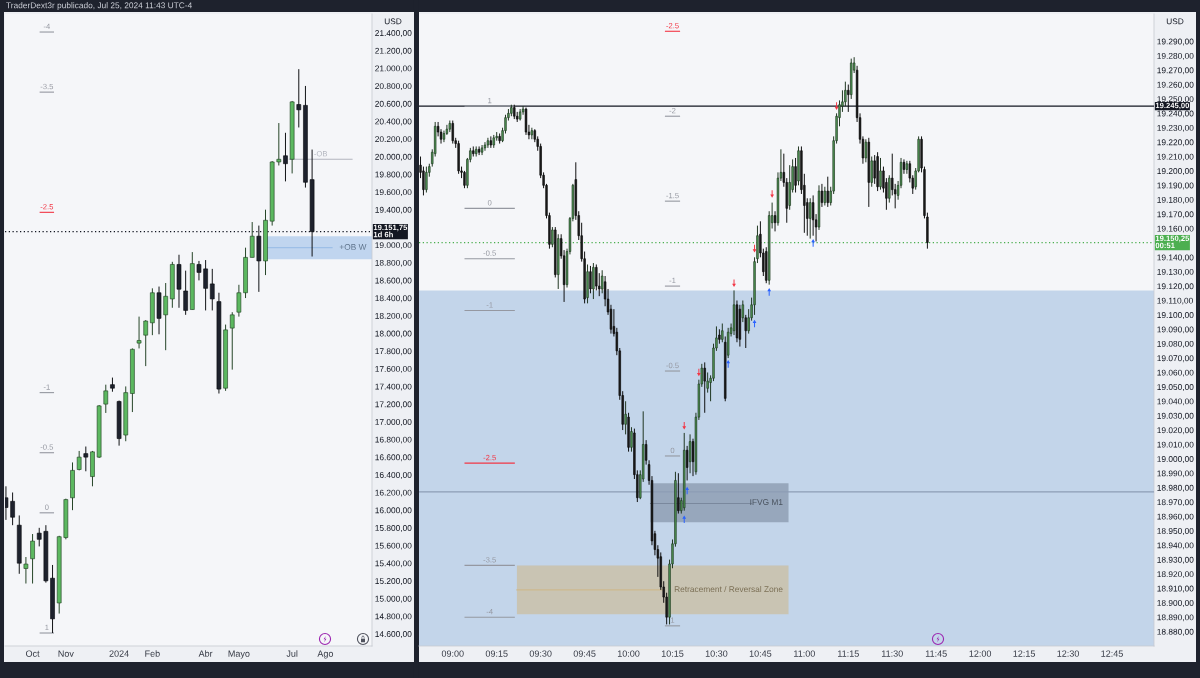 The image size is (1200, 678). Describe the element at coordinates (584, 653) in the screenshot. I see `x-tick-label: 09:45` at that location.